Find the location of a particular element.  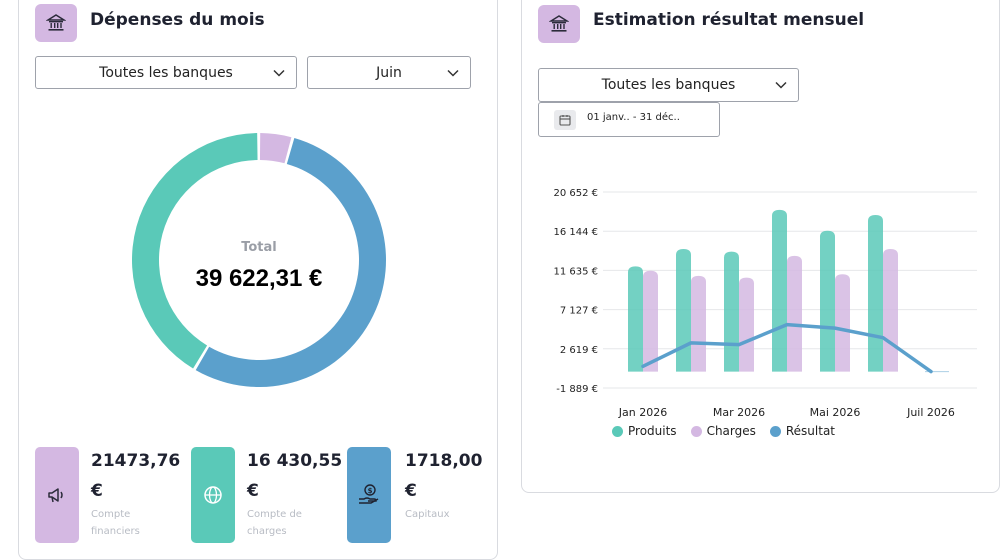

stat-financiers-tile is located at coordinates (57, 495).